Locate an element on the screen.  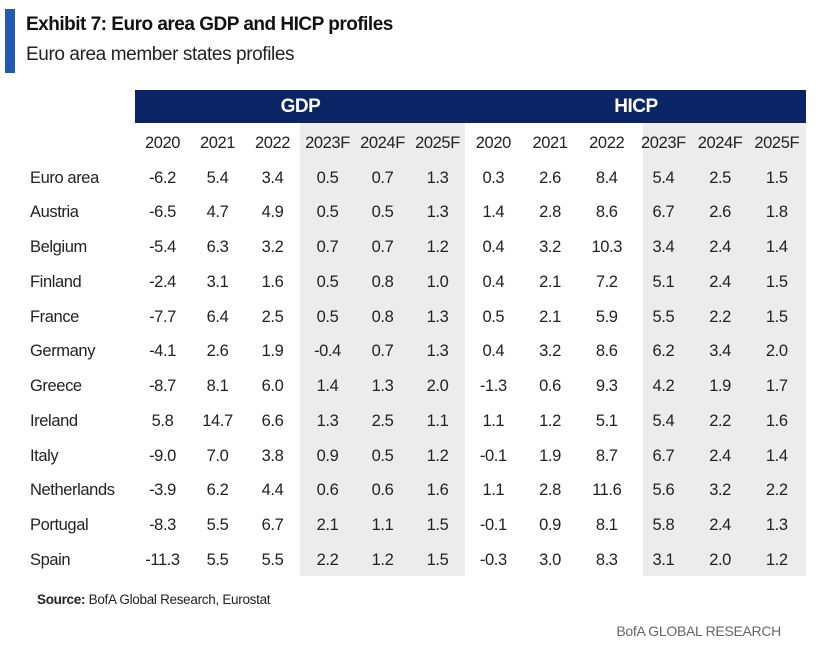
hicp-cell: 8.4 is located at coordinates (606, 177).